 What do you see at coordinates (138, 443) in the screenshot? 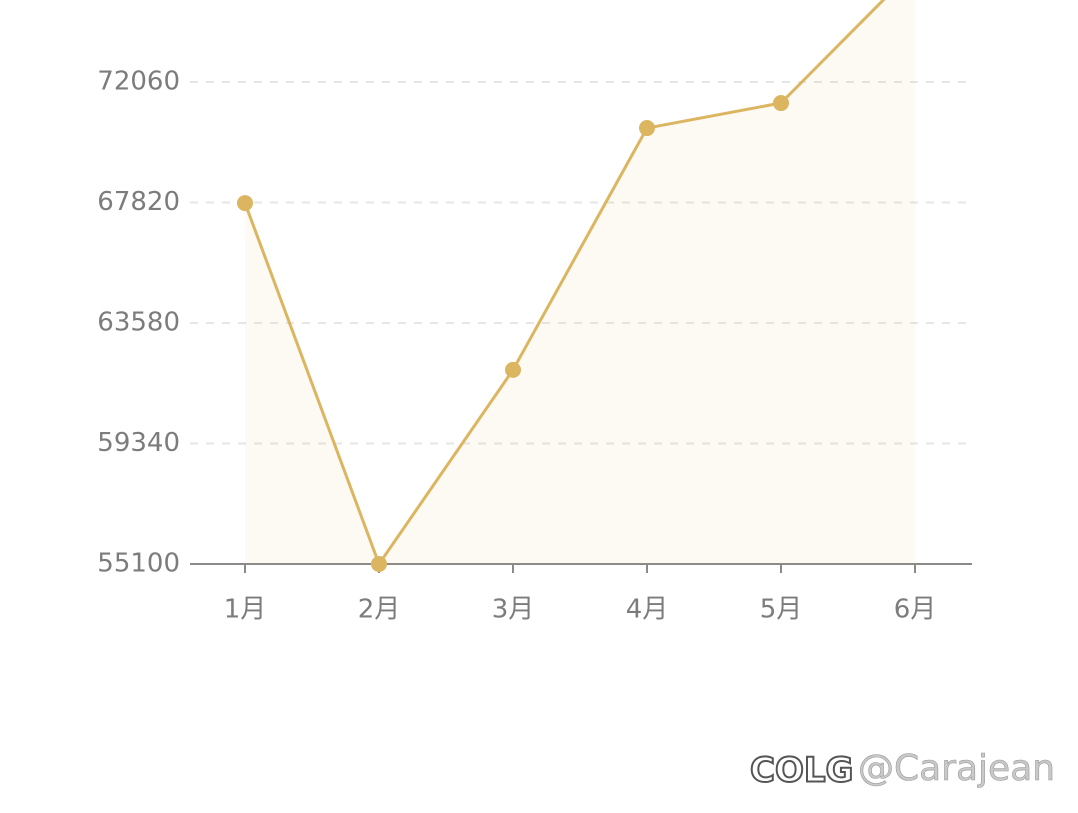
I see `y-tick-label: 59340` at bounding box center [138, 443].